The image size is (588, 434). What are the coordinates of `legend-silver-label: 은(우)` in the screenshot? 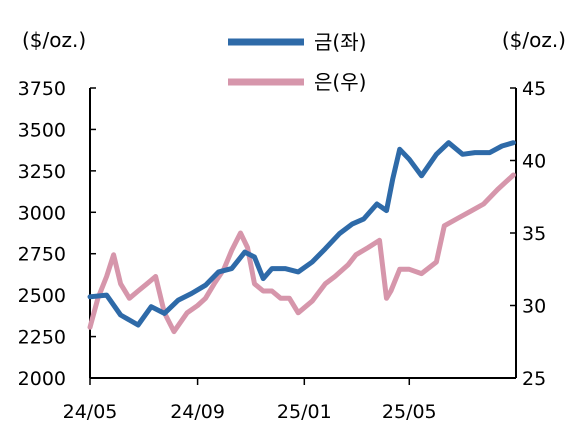 It's located at (340, 82).